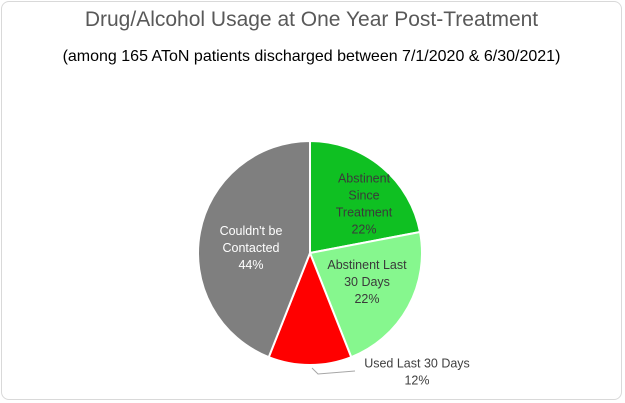 This screenshot has width=625, height=403. What do you see at coordinates (250, 265) in the screenshot?
I see `slice-percent: 44%` at bounding box center [250, 265].